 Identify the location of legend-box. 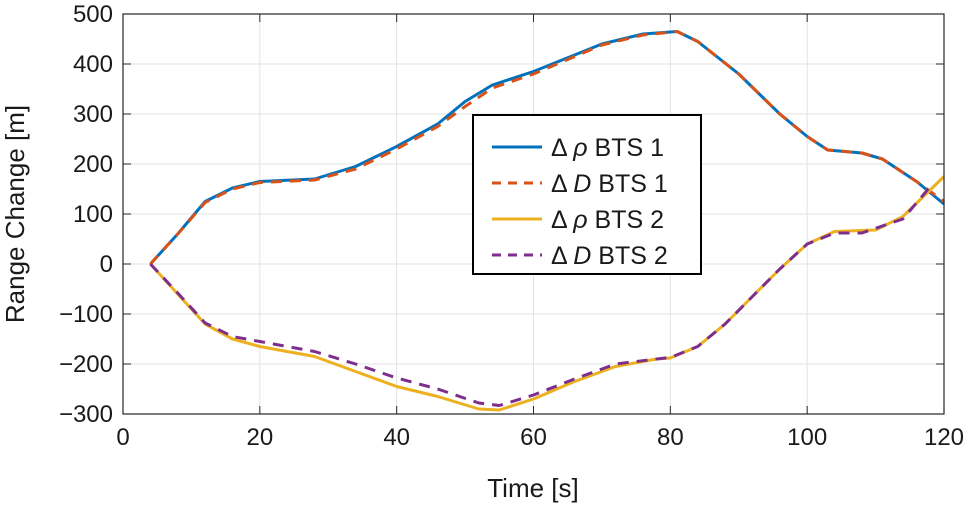
(587, 194).